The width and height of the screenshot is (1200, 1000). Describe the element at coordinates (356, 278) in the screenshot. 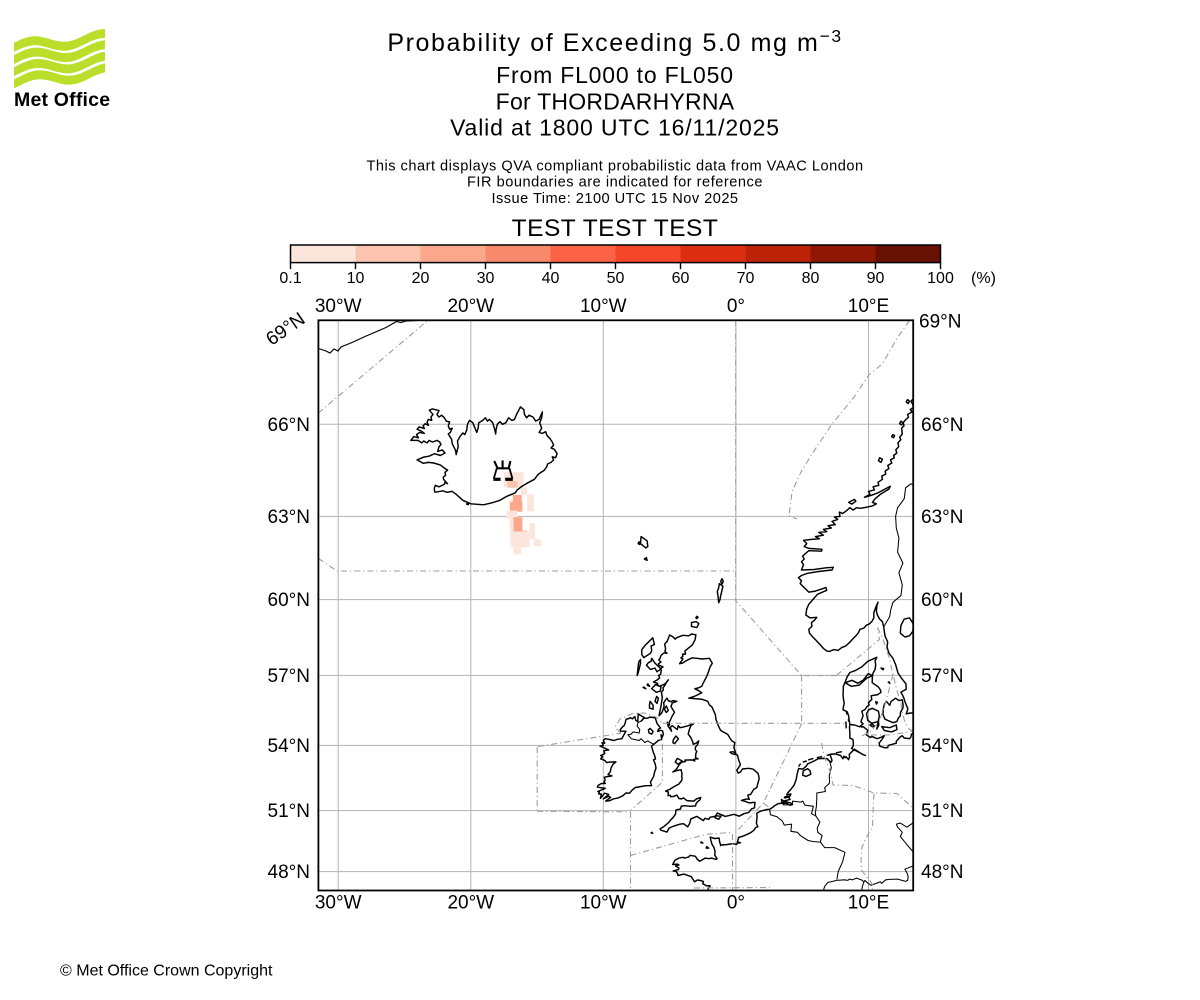

I see `svg-text: 10` at that location.